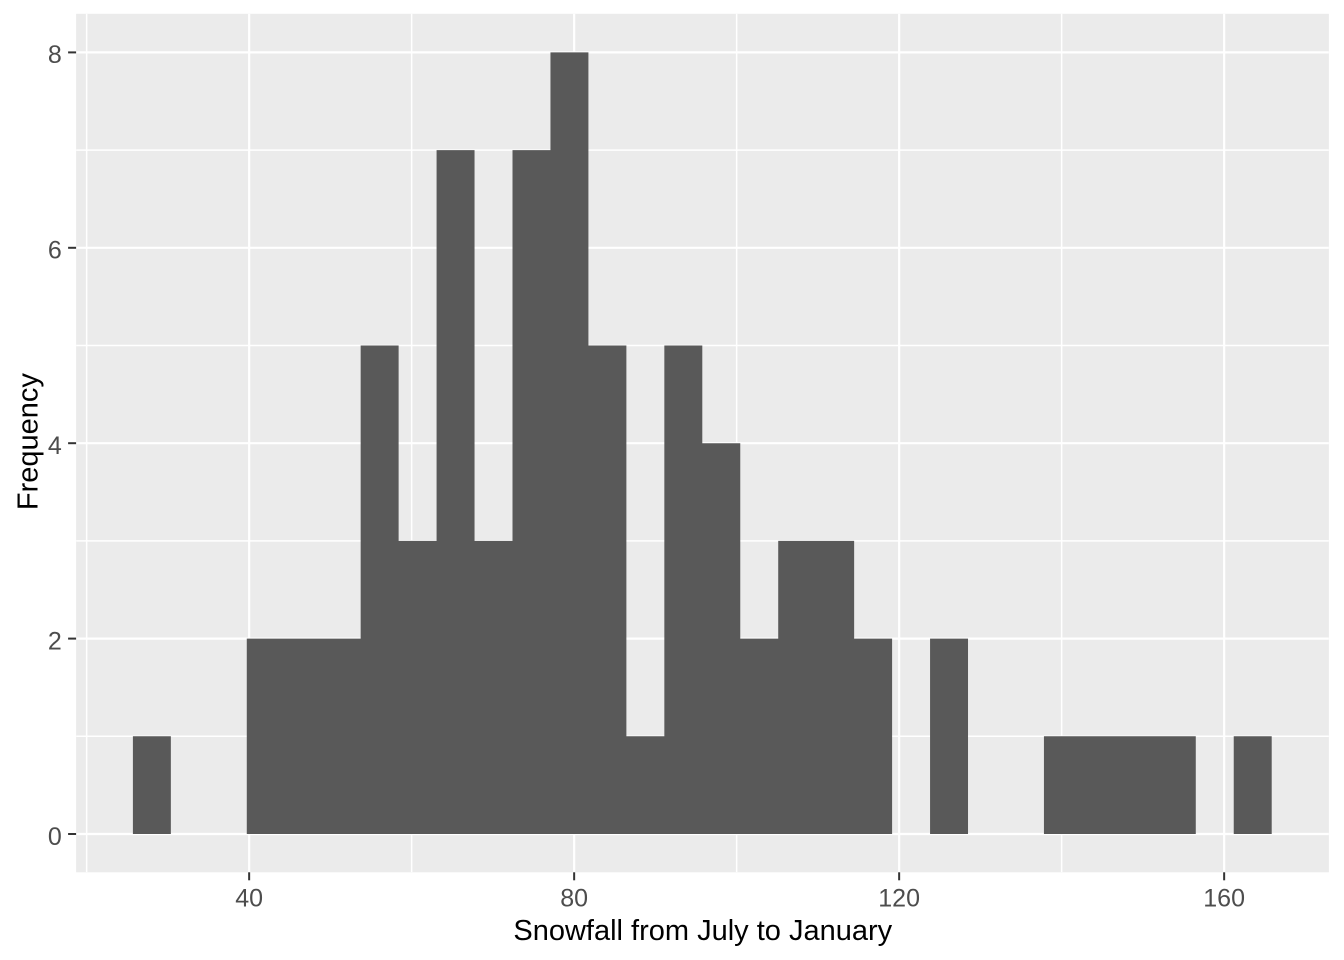 This screenshot has height=960, width=1344. I want to click on svg-text: 2, so click(55, 641).